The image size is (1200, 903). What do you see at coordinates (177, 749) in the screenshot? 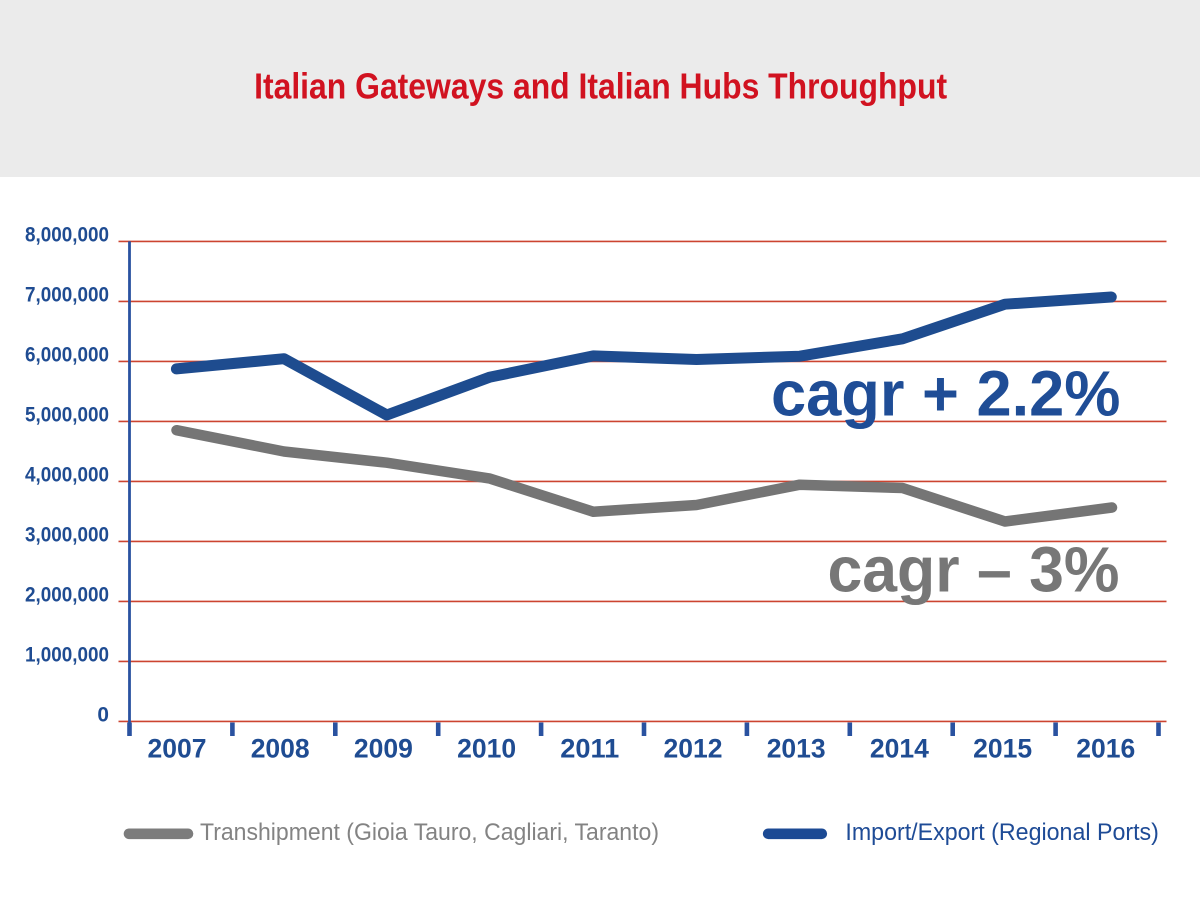
I see `svg-text: 2007` at bounding box center [177, 749].